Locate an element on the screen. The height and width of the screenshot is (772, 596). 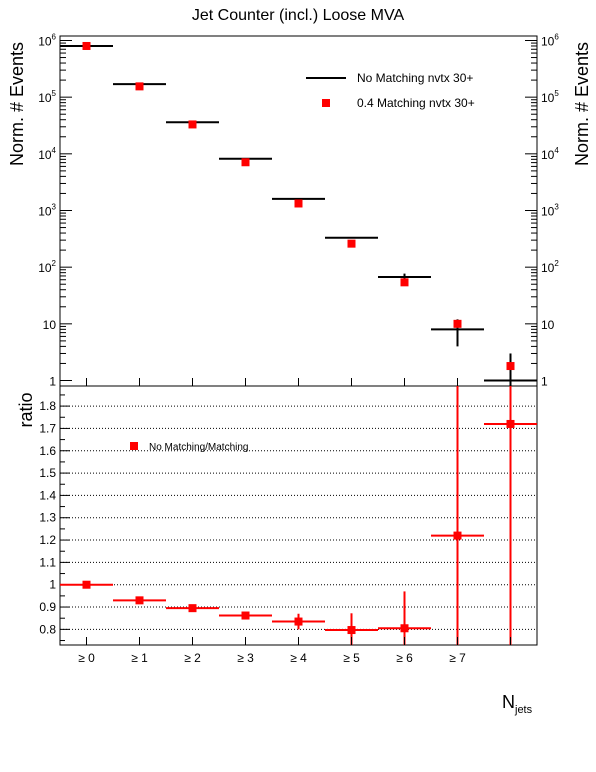
y-tick-label-right: 10⁶ is located at coordinates (550, 40).